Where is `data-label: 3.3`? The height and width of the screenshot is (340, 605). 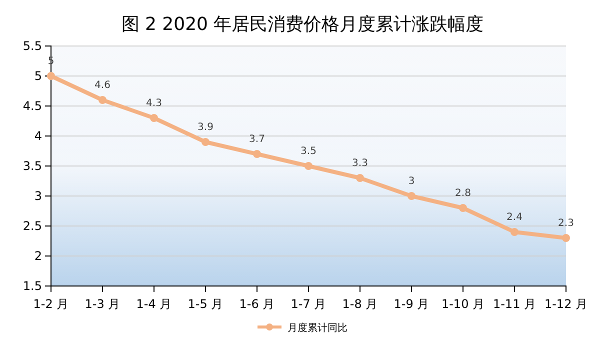
data-label: 3.3 is located at coordinates (360, 163).